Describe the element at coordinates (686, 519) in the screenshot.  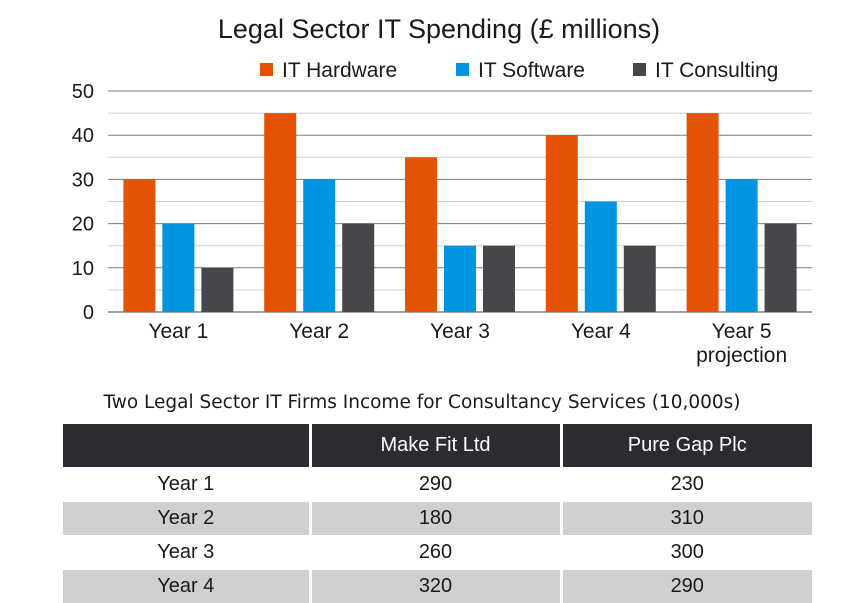
I see `cell-pure-gap: 310` at that location.